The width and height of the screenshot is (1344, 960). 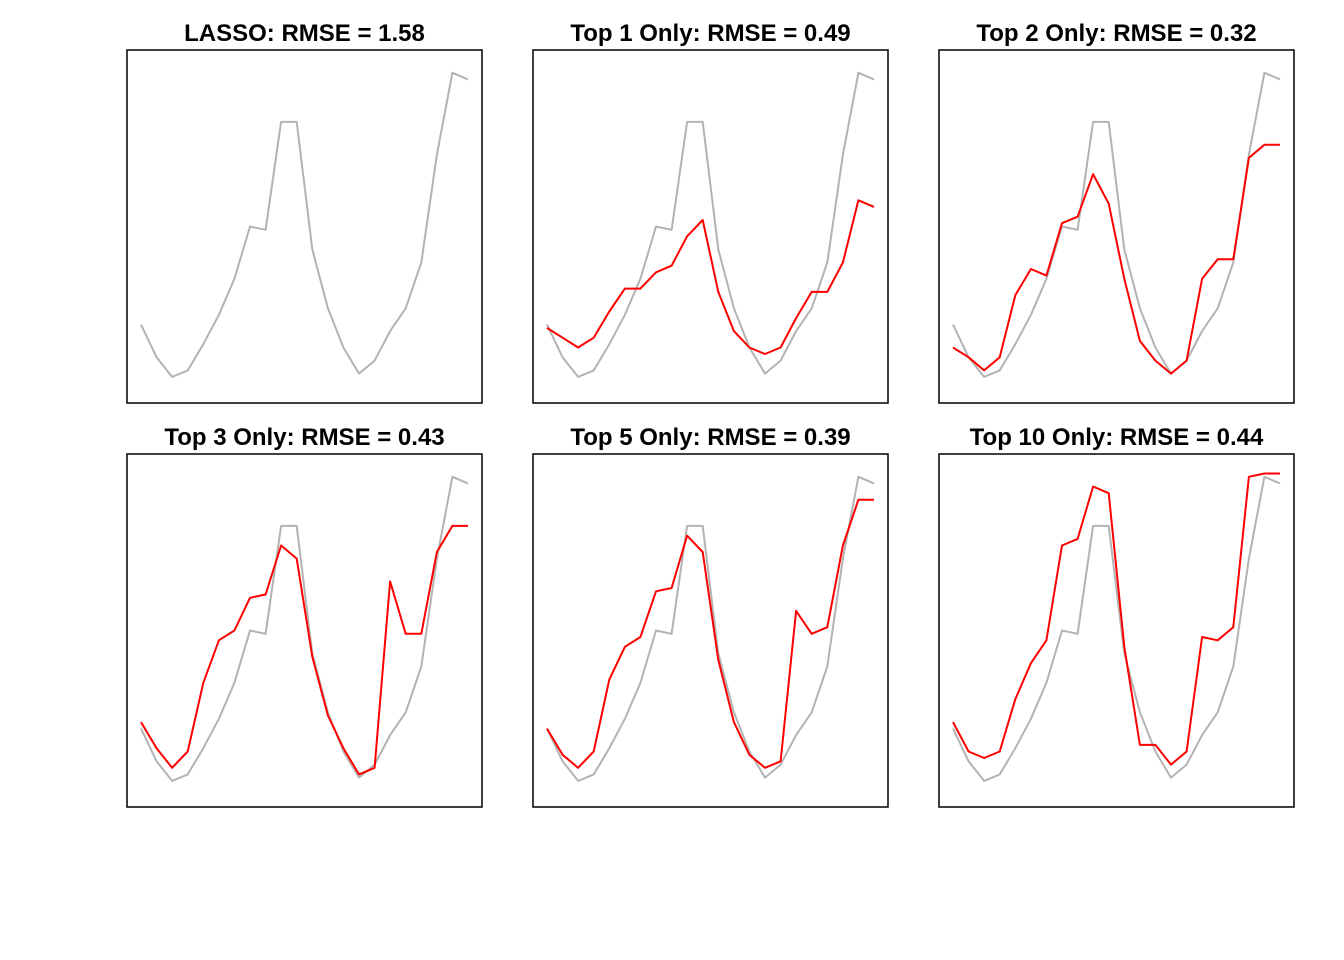 I want to click on panel-4-frame, so click(x=304, y=630).